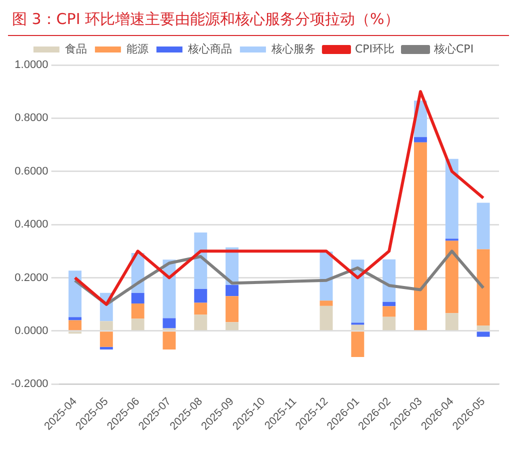 This screenshot has height=459, width=517. I want to click on legend-label: CPI环比, so click(374, 49).